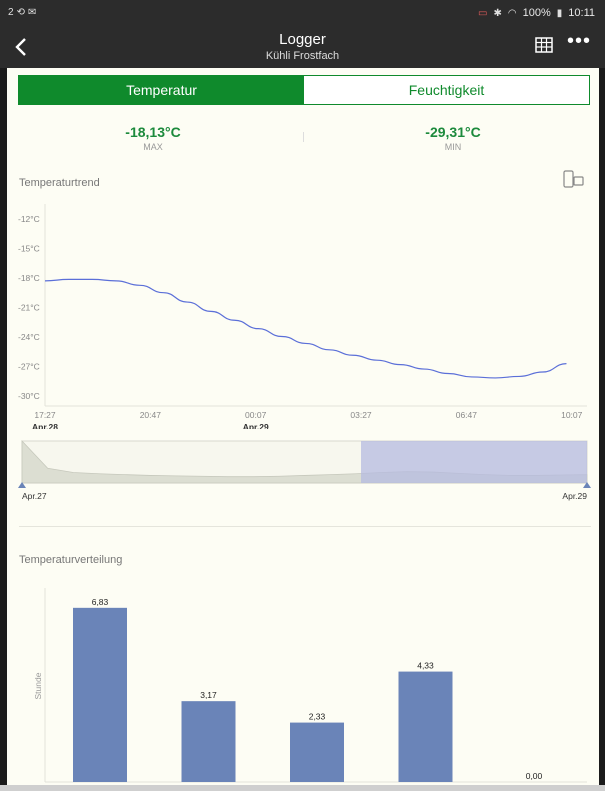 The width and height of the screenshot is (605, 791). What do you see at coordinates (29, 248) in the screenshot?
I see `y-tick-label: -15°C` at bounding box center [29, 248].